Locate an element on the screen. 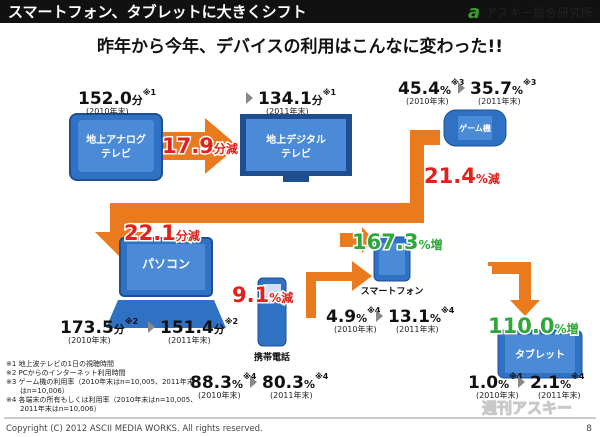  stat: 152.0分※1 is located at coordinates (117, 98).